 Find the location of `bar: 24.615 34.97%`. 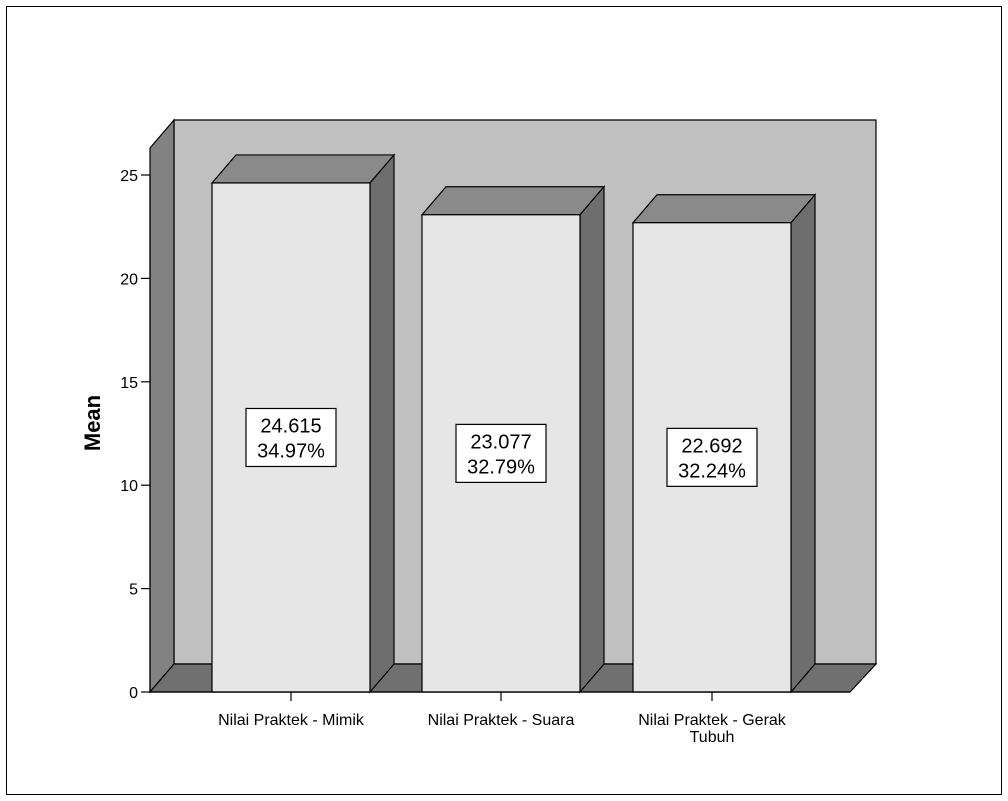

bar: 24.615 34.97% is located at coordinates (303, 423).